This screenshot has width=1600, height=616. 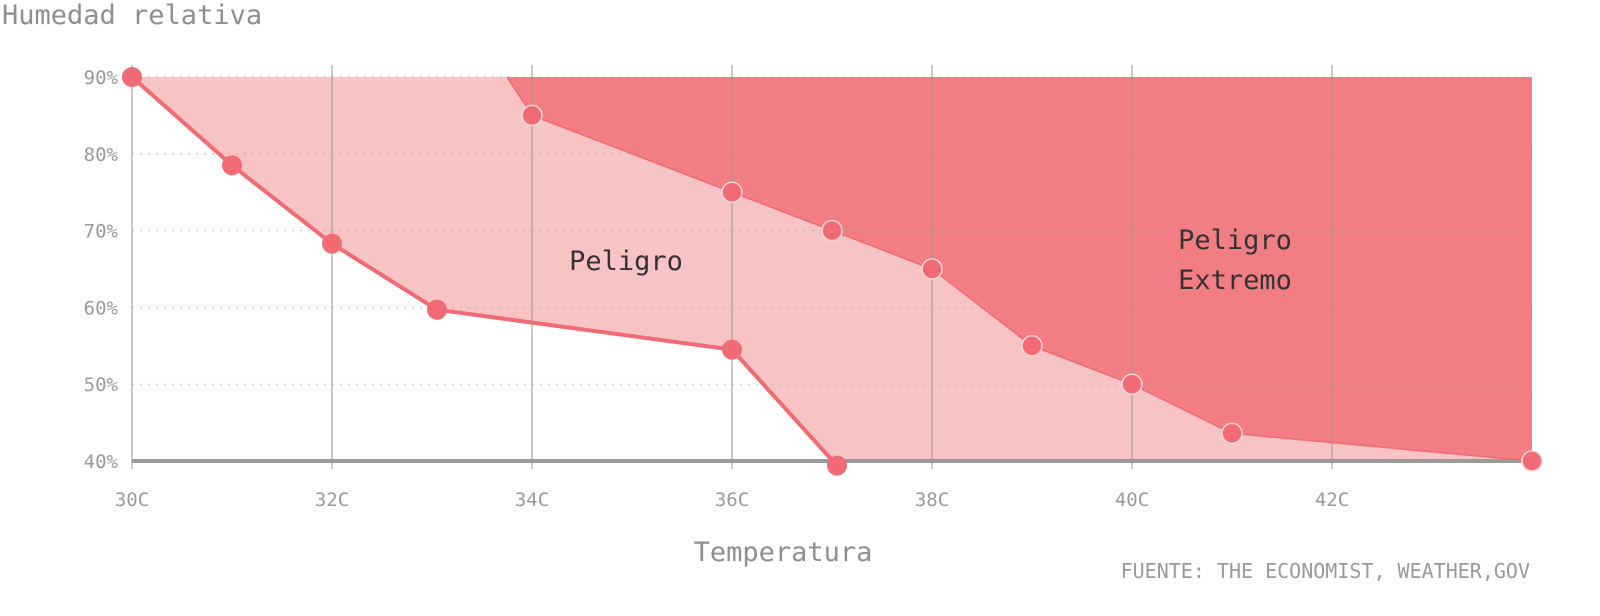 I want to click on x-tick-label: 32C, so click(x=332, y=500).